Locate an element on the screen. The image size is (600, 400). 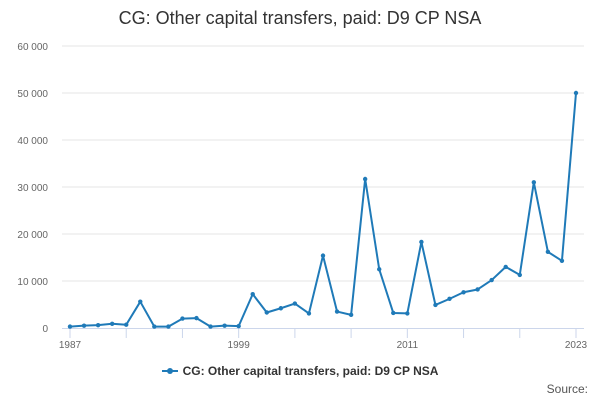
x-tick-label: 1987 is located at coordinates (70, 345).